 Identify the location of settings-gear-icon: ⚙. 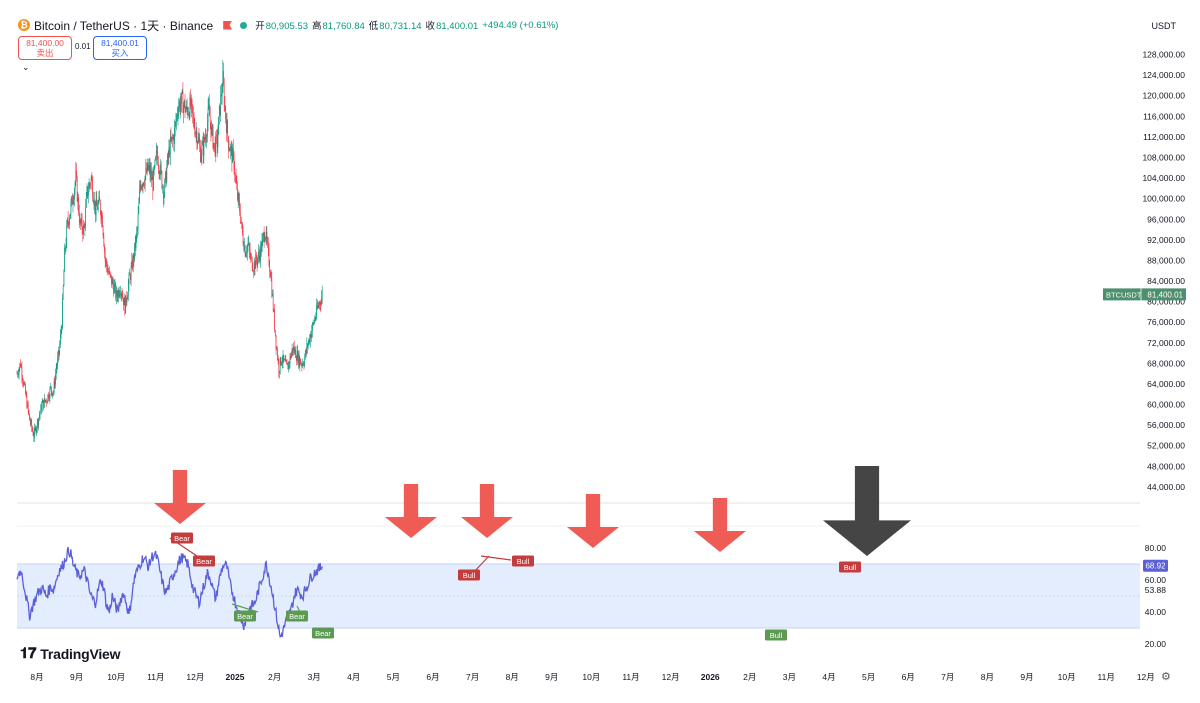
(1166, 677).